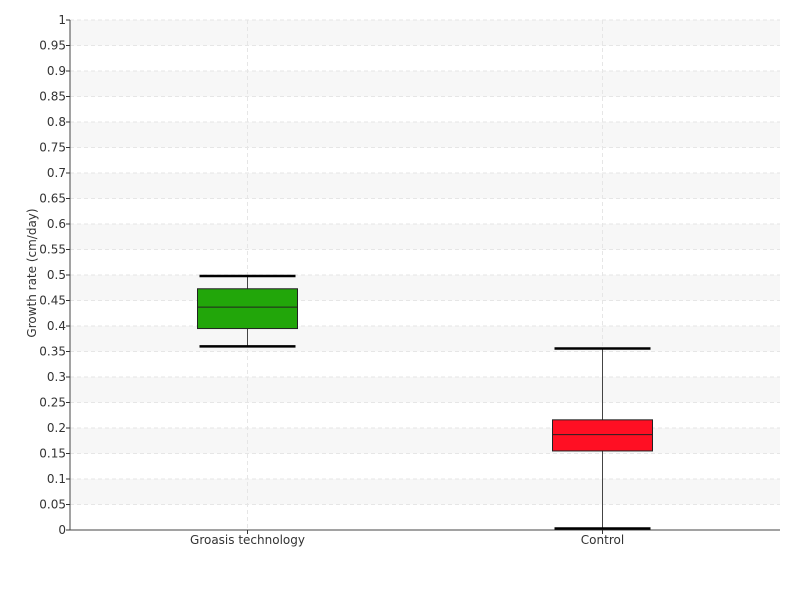  I want to click on box-groasis-technology, so click(247, 311).